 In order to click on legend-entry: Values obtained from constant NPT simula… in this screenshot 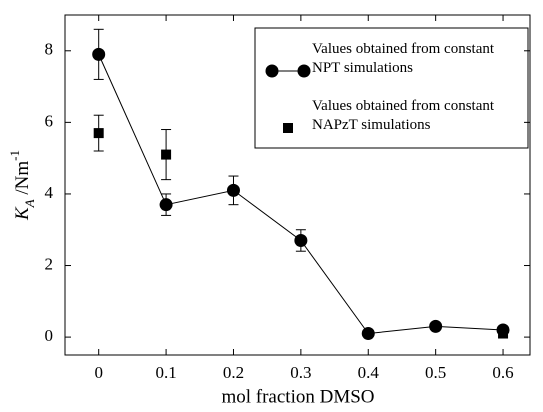, I will do `click(403, 58)`.